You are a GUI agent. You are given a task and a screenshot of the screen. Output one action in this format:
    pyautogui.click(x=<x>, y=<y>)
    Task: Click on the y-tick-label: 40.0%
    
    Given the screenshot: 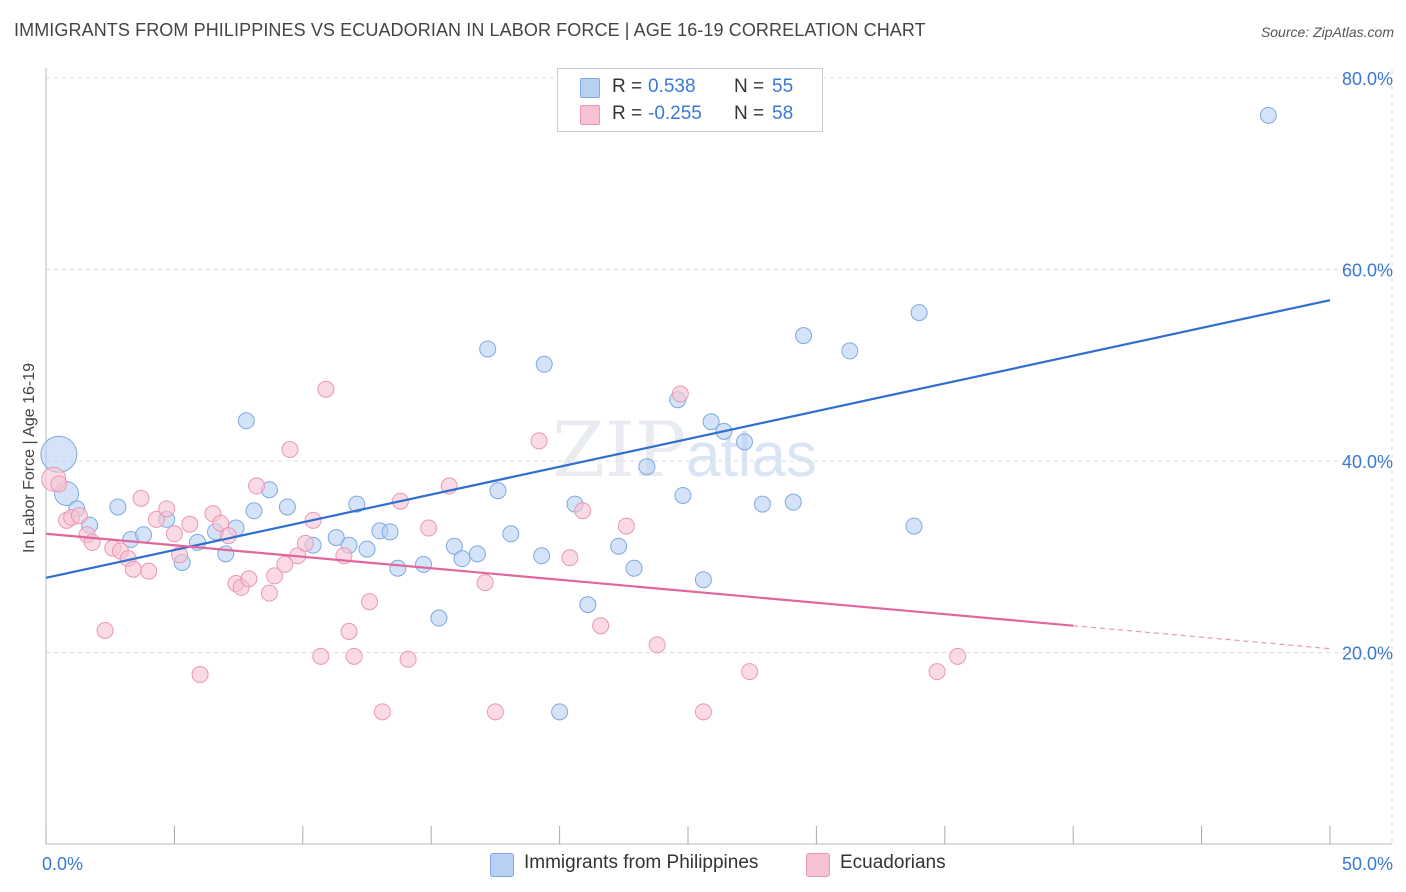 What is the action you would take?
    pyautogui.click(x=1367, y=462)
    